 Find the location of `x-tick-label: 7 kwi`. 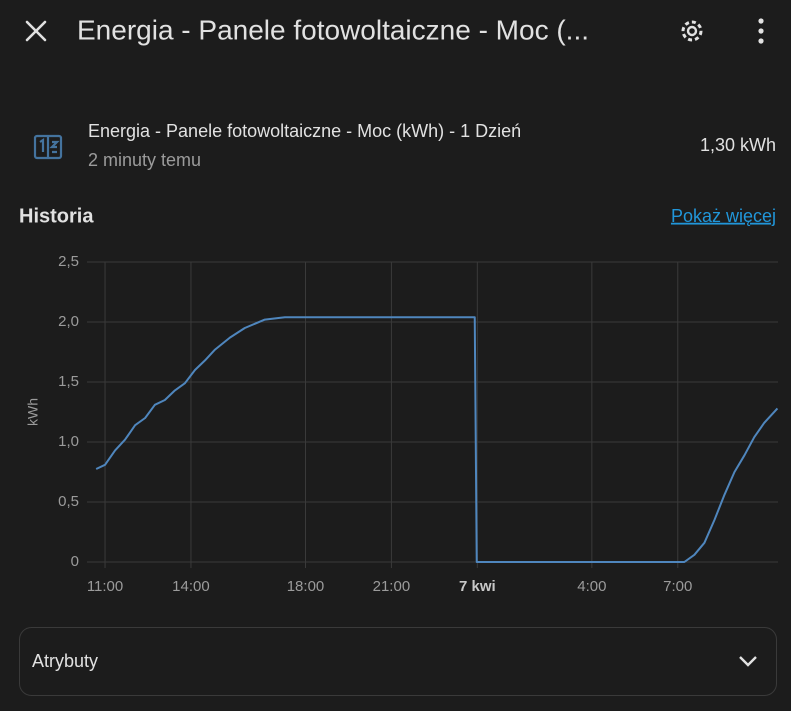

x-tick-label: 7 kwi is located at coordinates (477, 586).